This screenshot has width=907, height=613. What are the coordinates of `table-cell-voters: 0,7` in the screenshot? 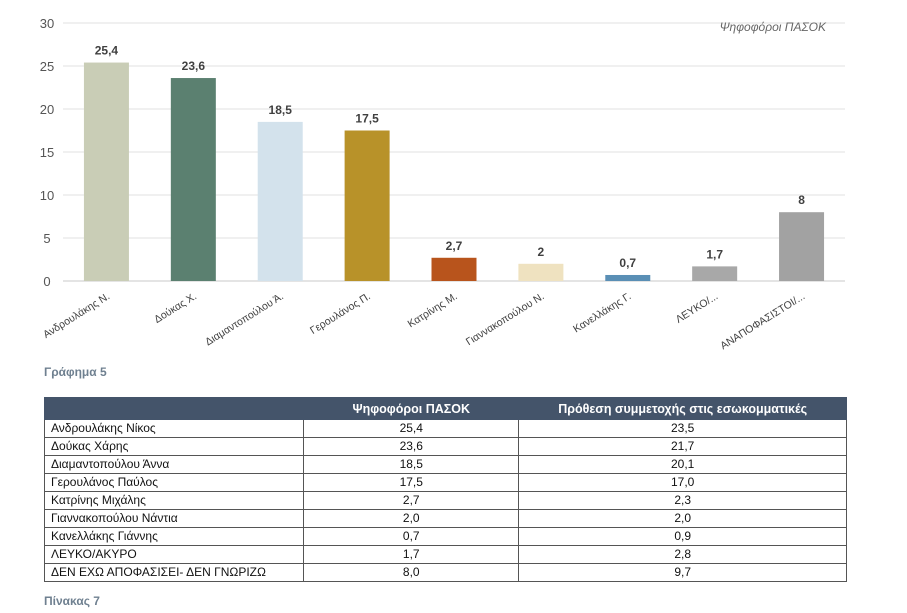 It's located at (411, 536).